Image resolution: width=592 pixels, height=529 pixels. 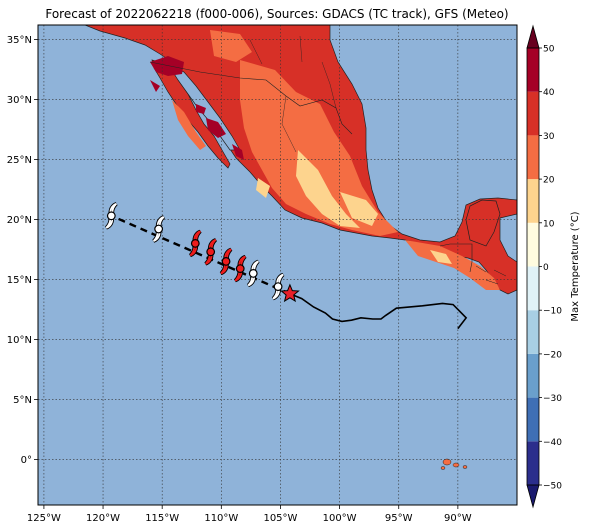 I want to click on central-america-borders, so click(x=491, y=275).